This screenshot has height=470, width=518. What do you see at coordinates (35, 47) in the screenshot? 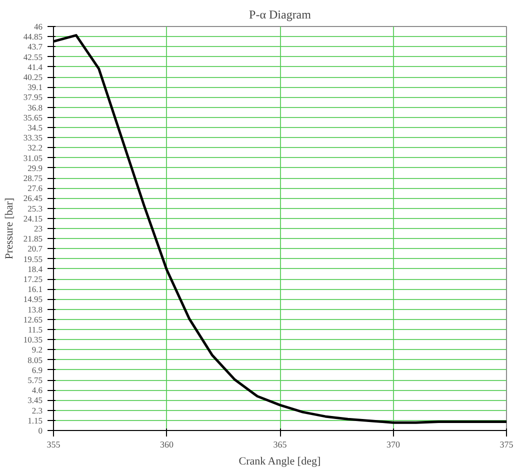
I see `y-tick-label: 43.7` at bounding box center [35, 47].